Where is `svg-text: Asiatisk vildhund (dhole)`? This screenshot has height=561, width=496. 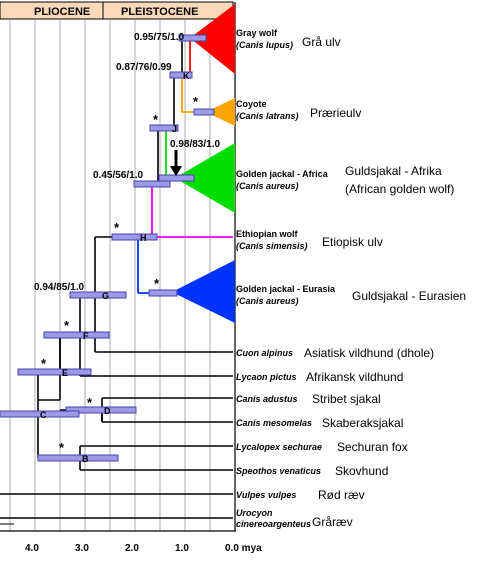
svg-text: Asiatisk vildhund (dhole) is located at coordinates (369, 353).